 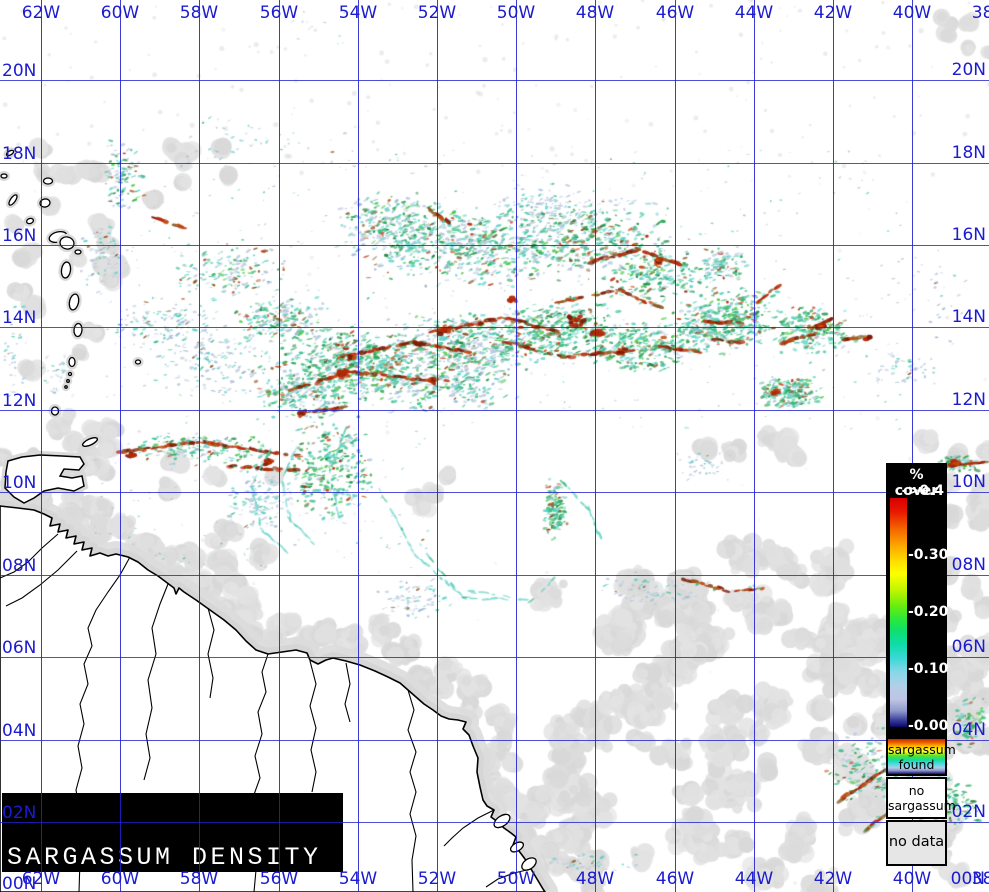 I want to click on island-amazon-mouth, so click(x=529, y=864).